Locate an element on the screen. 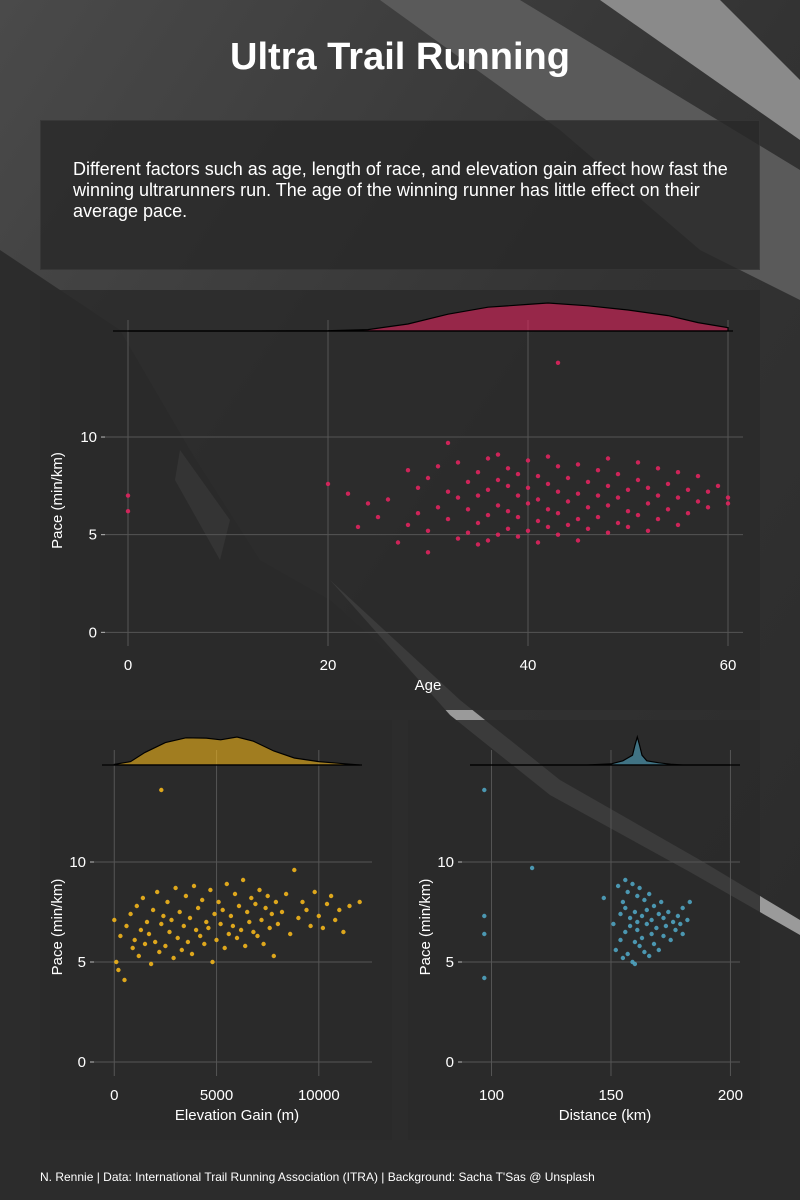 This screenshot has height=1200, width=800. elevation-x-tick-label: 10000 is located at coordinates (319, 1095).